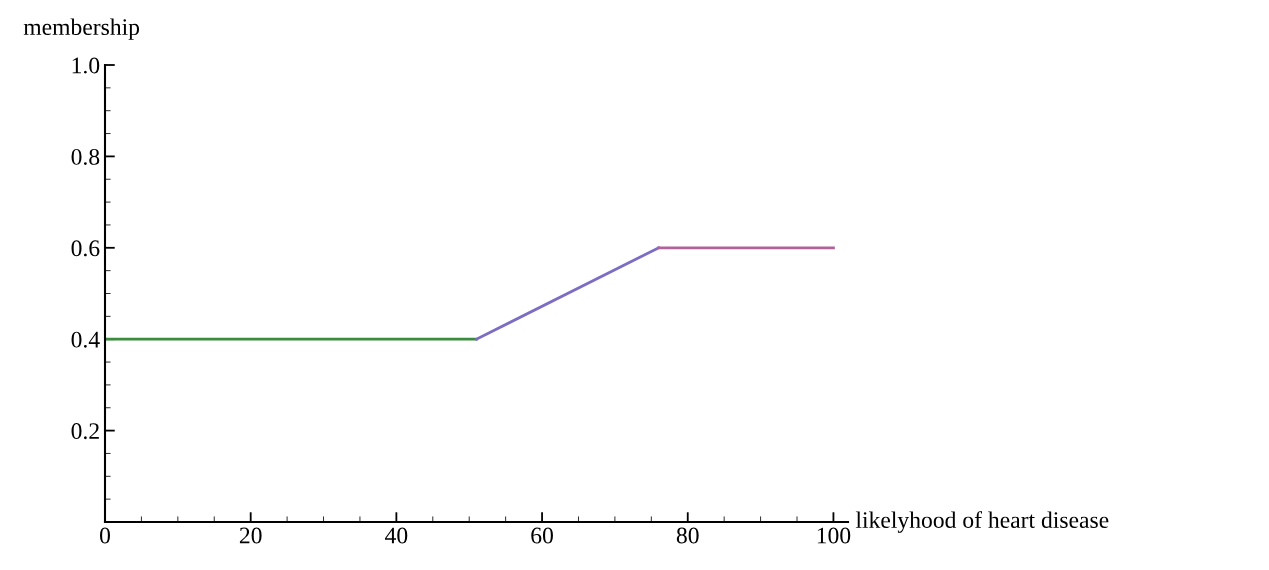  I want to click on y-tick-label: 0.6, so click(85, 248).